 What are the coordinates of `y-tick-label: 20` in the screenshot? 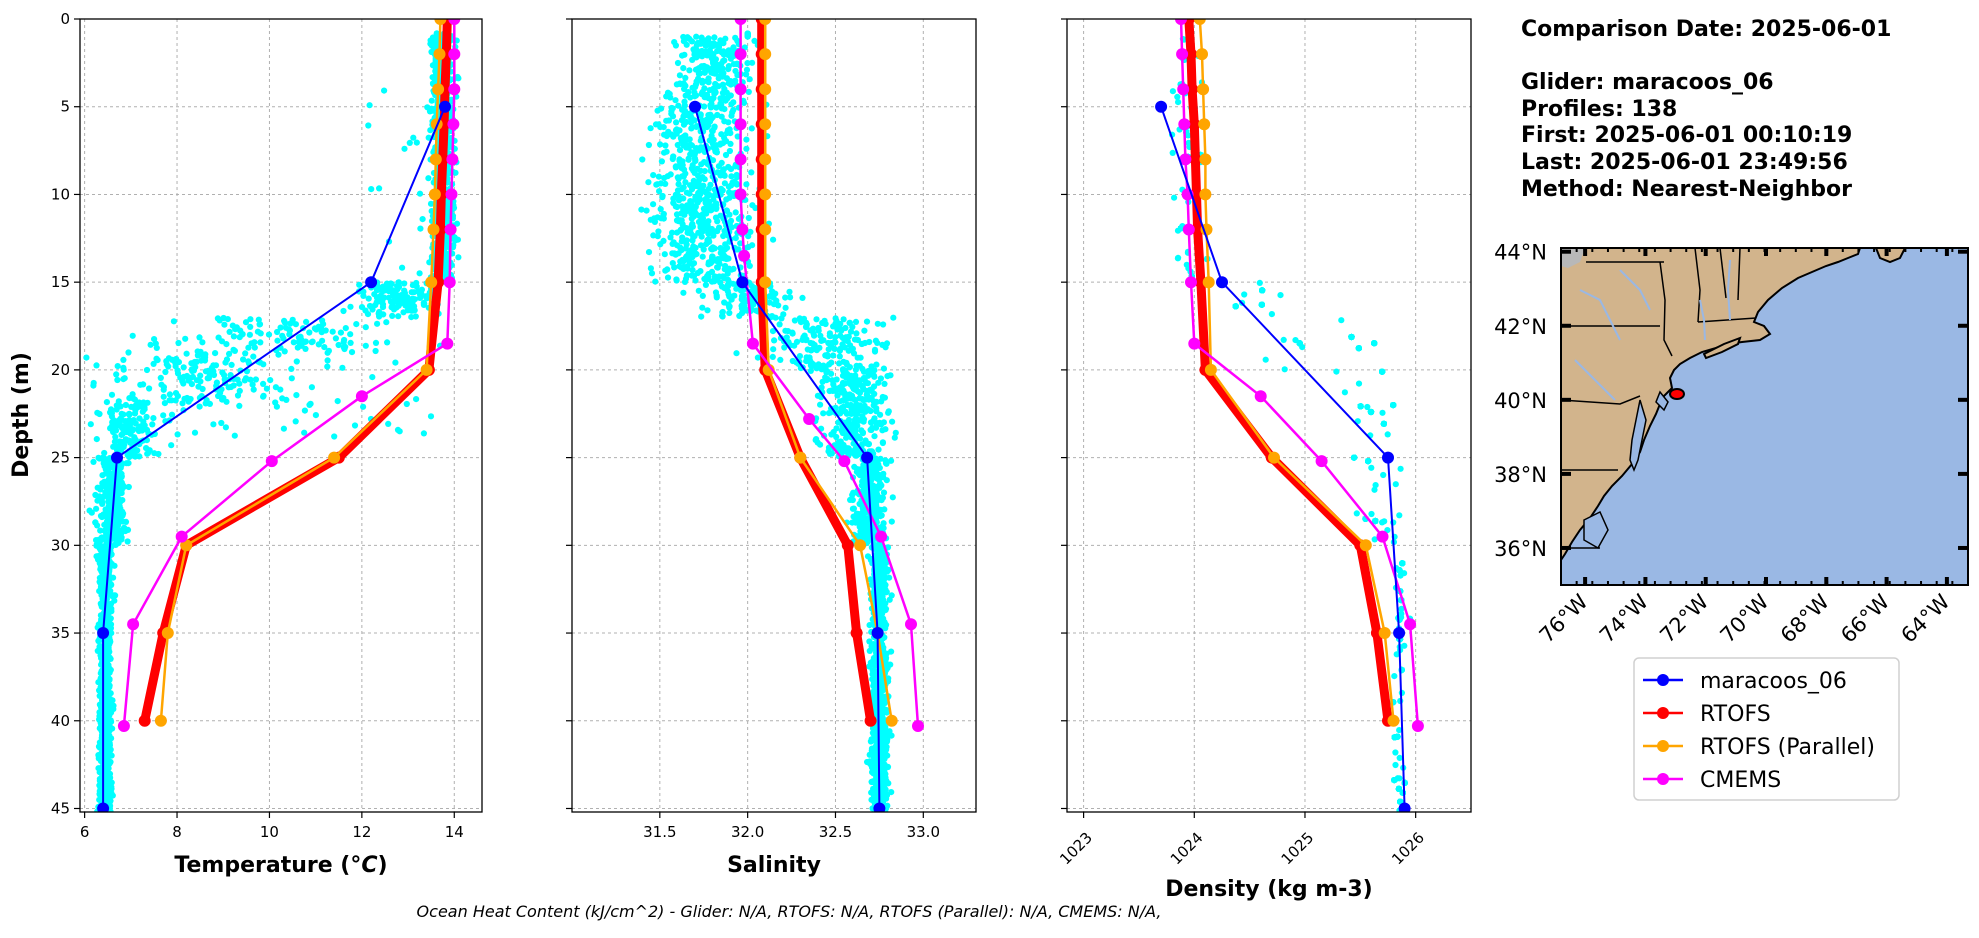 It's located at (60, 370).